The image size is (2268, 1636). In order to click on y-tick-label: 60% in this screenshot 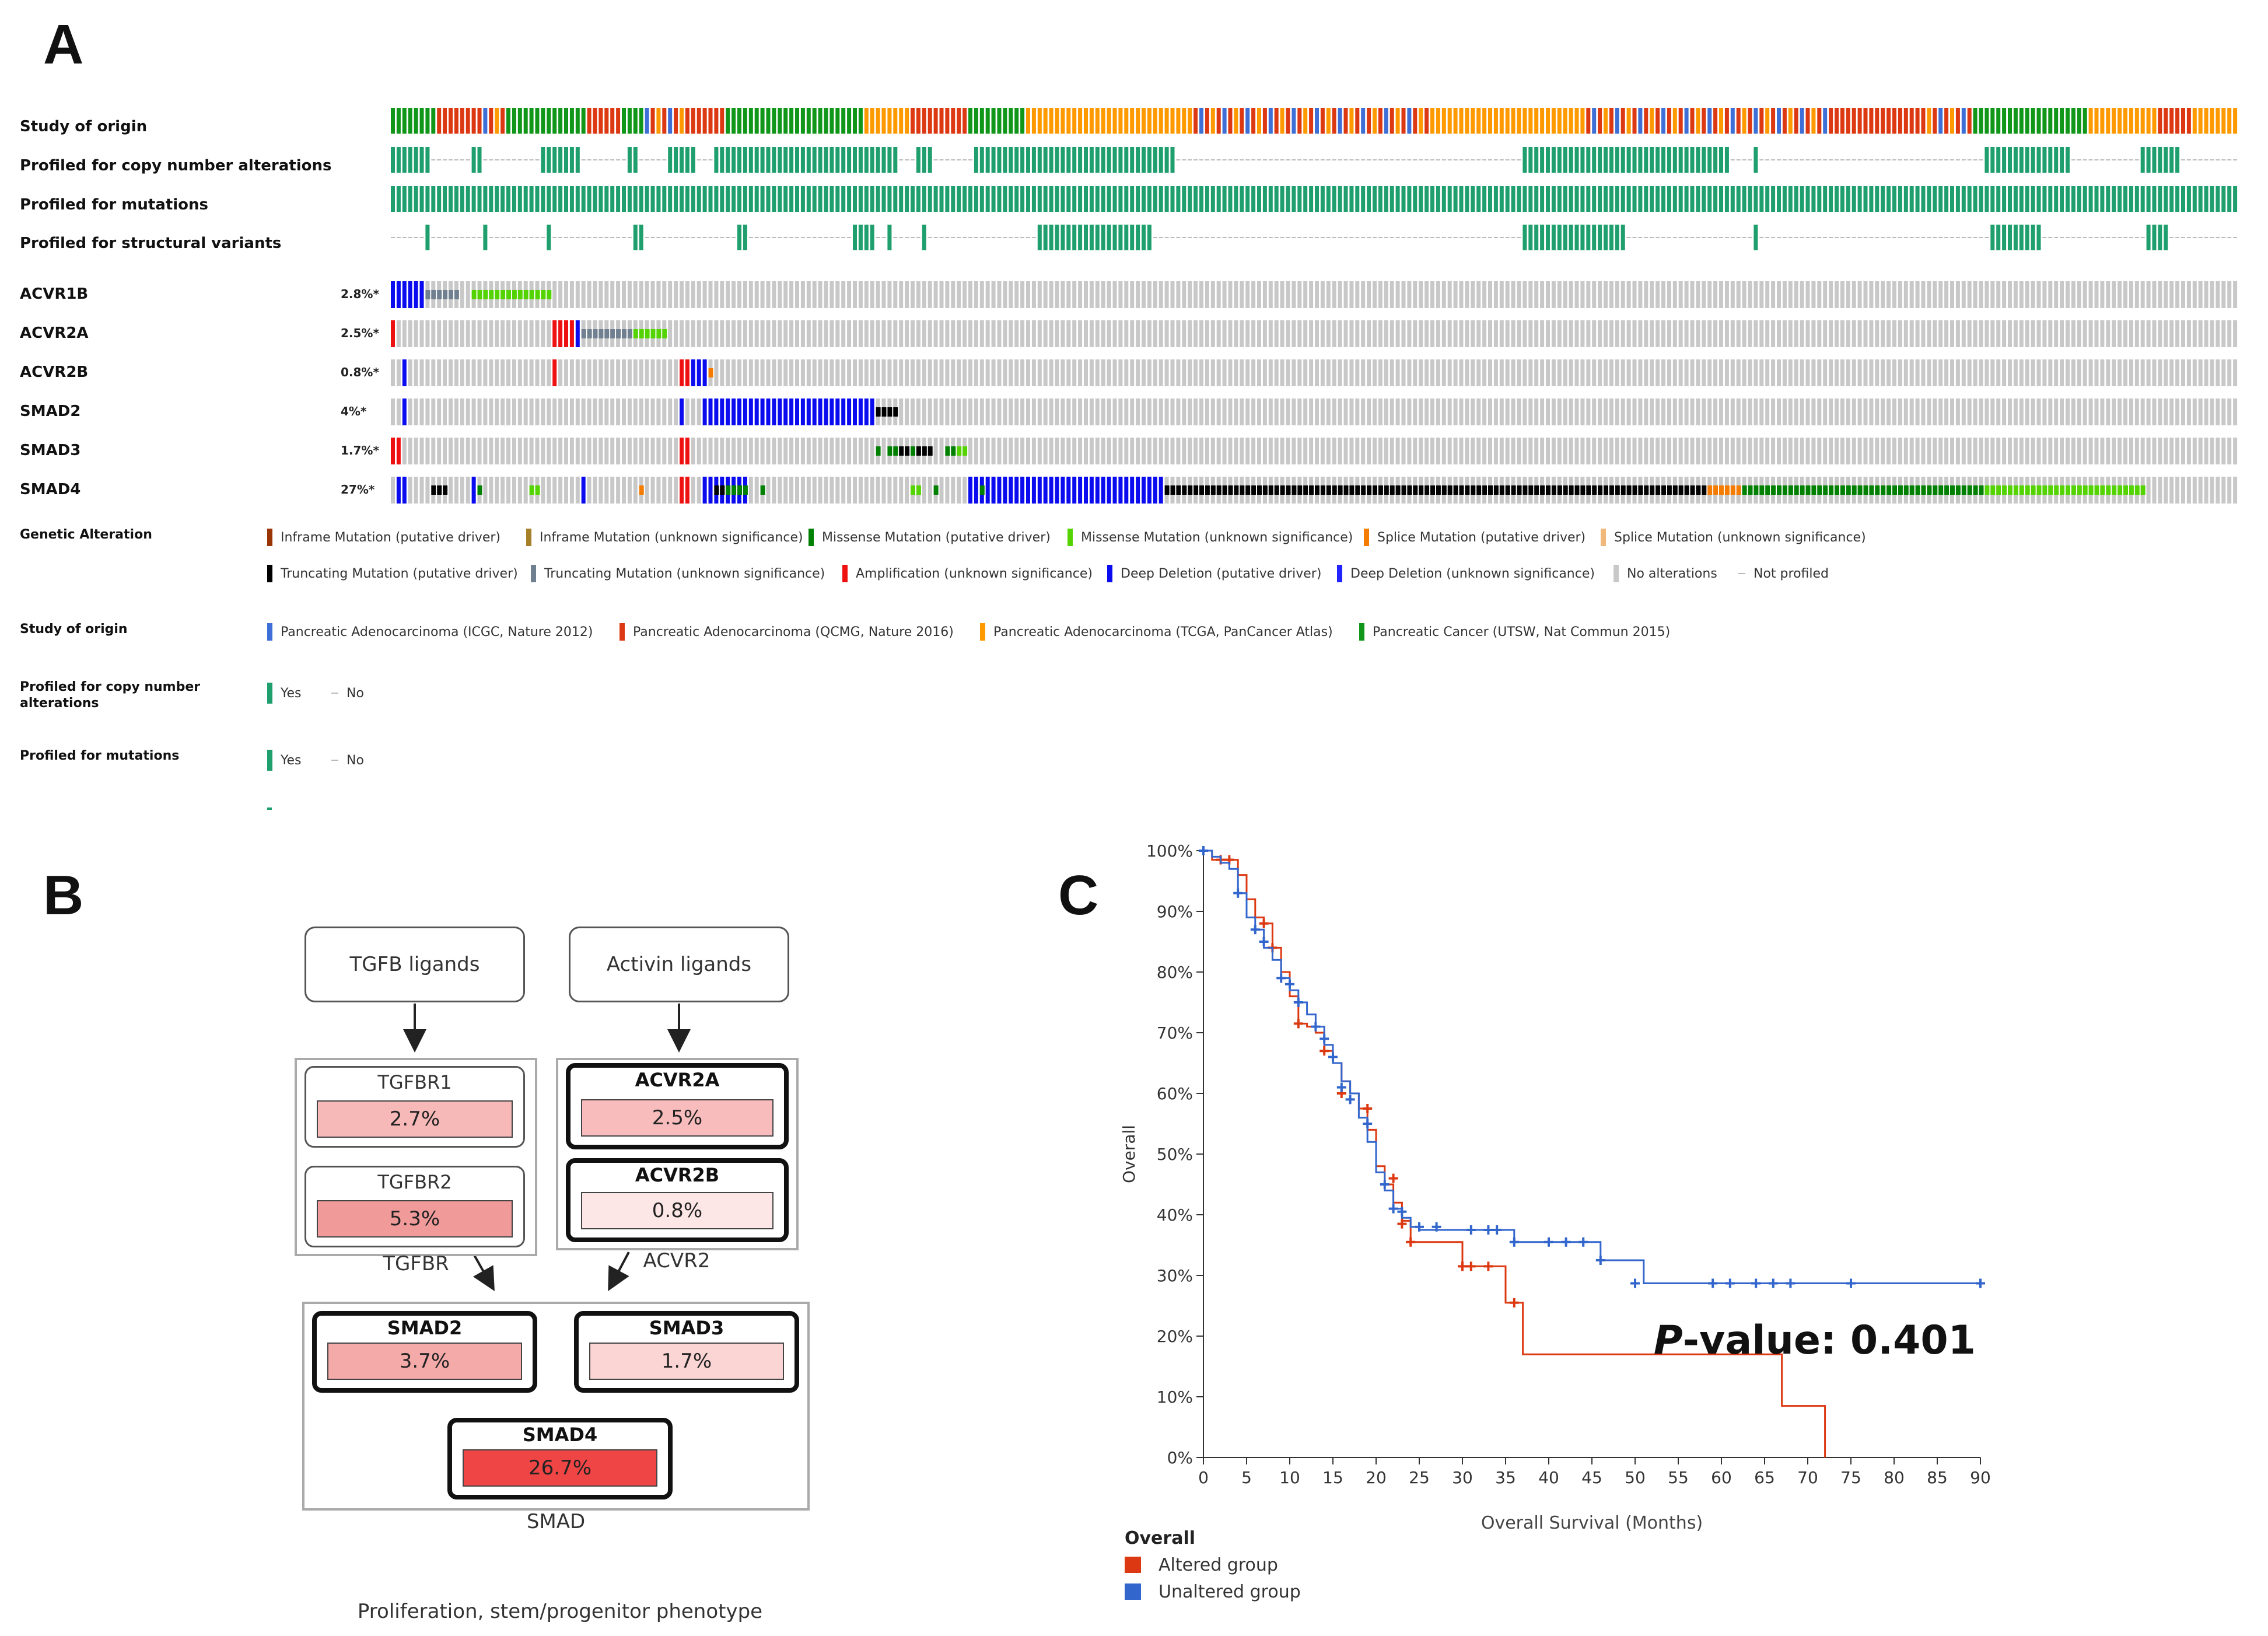, I will do `click(1175, 1093)`.